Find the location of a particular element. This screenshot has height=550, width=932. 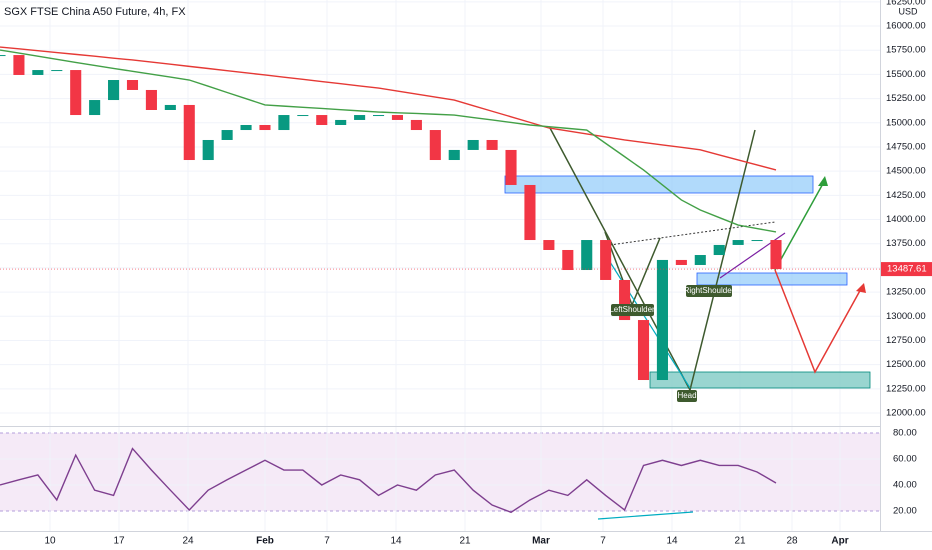

y-tick-label: 14000.00 is located at coordinates (906, 219).